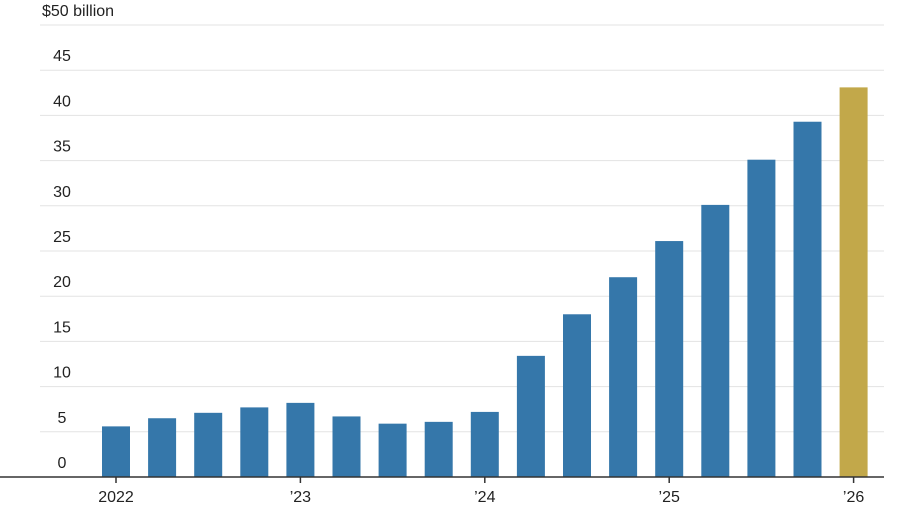 Image resolution: width=900 pixels, height=510 pixels. Describe the element at coordinates (853, 497) in the screenshot. I see `x-tick-label-4: ’26` at that location.